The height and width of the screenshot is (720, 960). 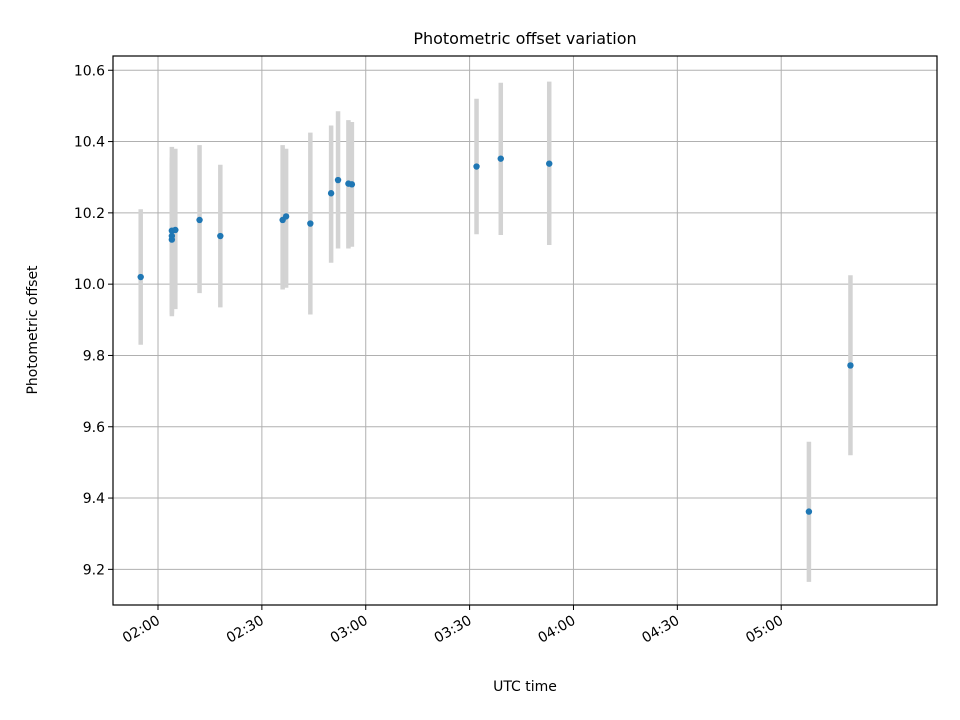 I want to click on x-axis-label: UTC time, so click(x=525, y=687).